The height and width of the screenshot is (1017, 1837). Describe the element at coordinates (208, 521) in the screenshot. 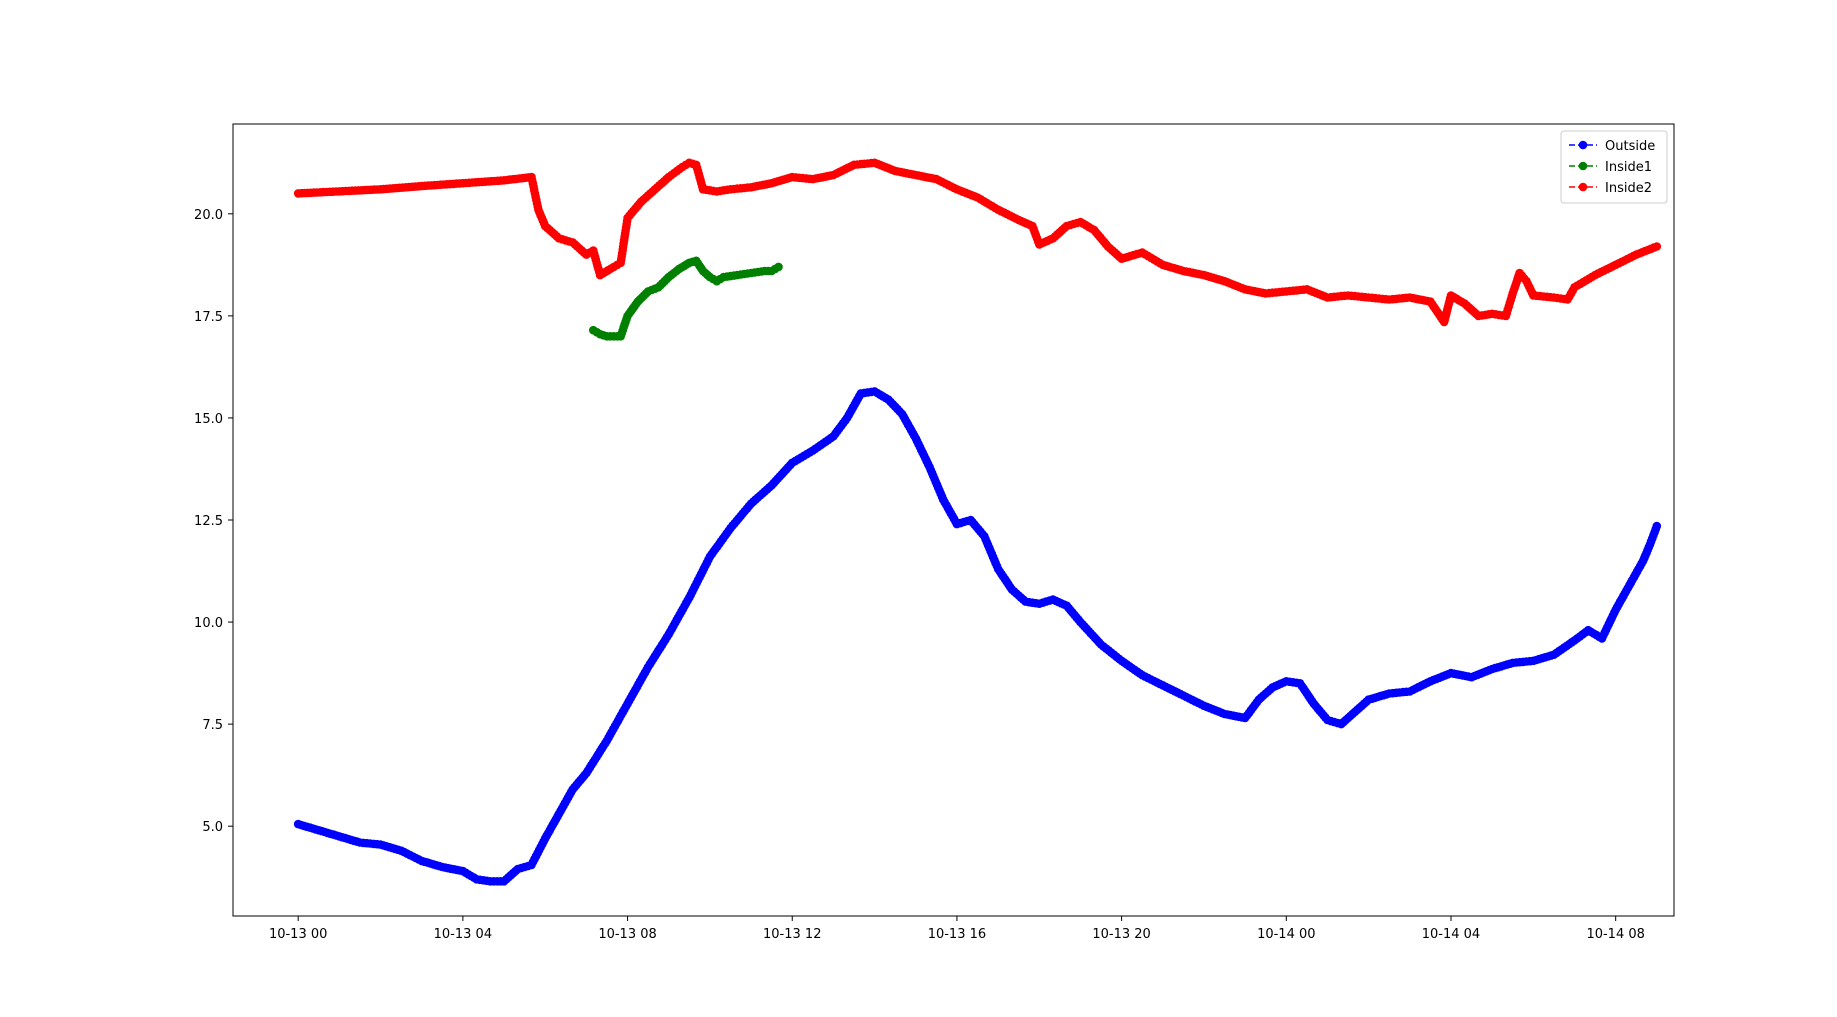

I see `y-tick-label: 12.5` at that location.